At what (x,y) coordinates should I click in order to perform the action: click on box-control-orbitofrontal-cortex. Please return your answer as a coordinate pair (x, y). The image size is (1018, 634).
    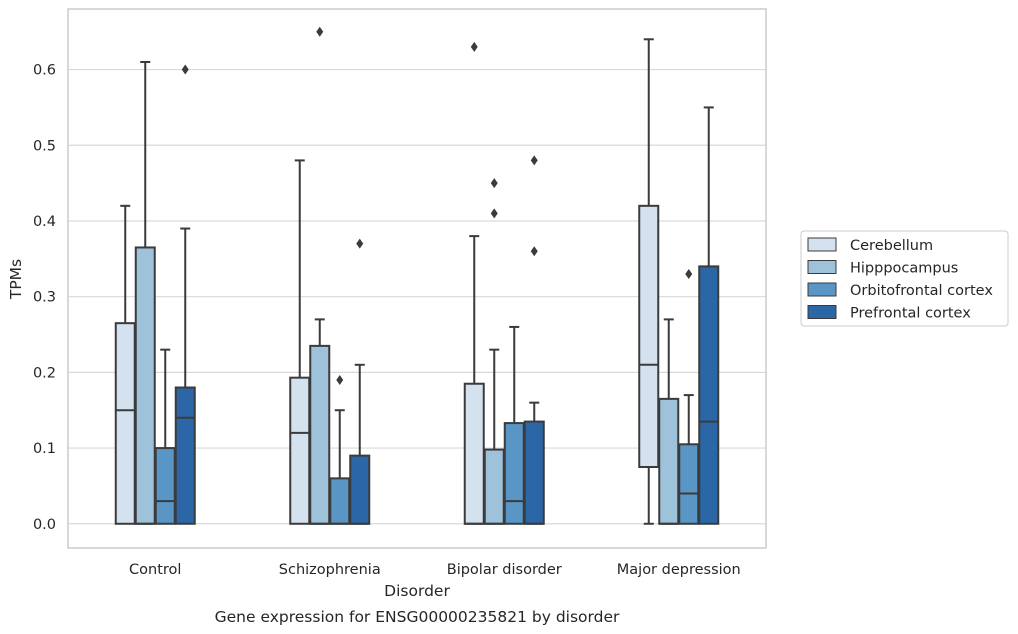
    Looking at the image, I should click on (165, 436).